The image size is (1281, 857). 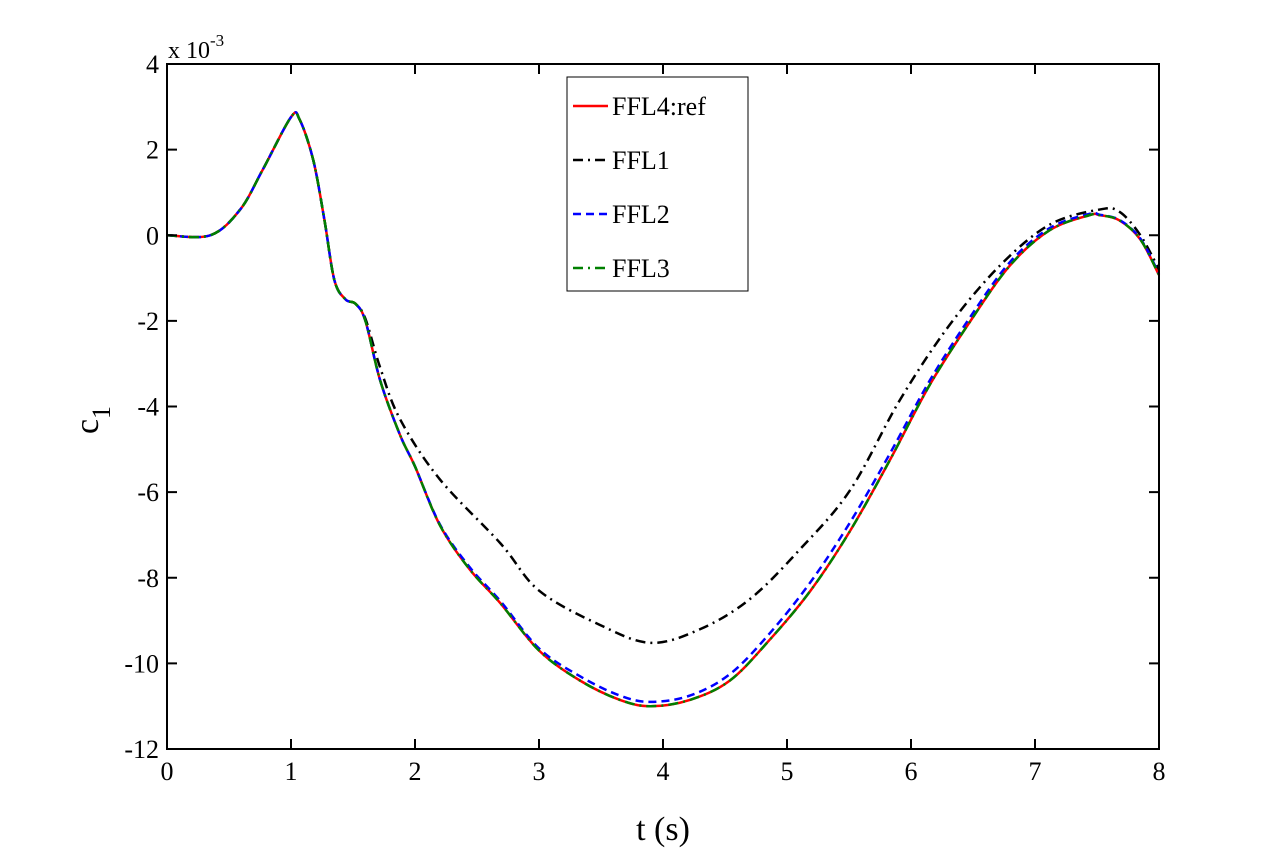 I want to click on y-tick-label: -8, so click(x=148, y=578).